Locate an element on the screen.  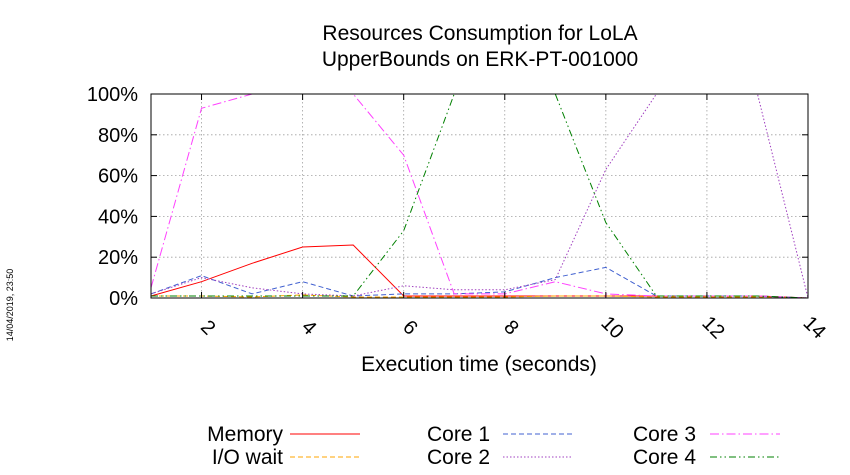
x-tick-label: 8 is located at coordinates (510, 327).